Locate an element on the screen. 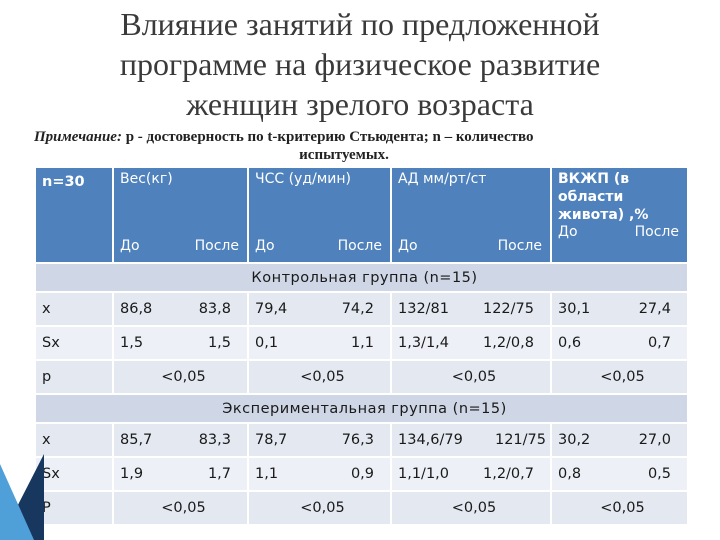 This screenshot has height=540, width=720. cell: 0,7 is located at coordinates (659, 343).